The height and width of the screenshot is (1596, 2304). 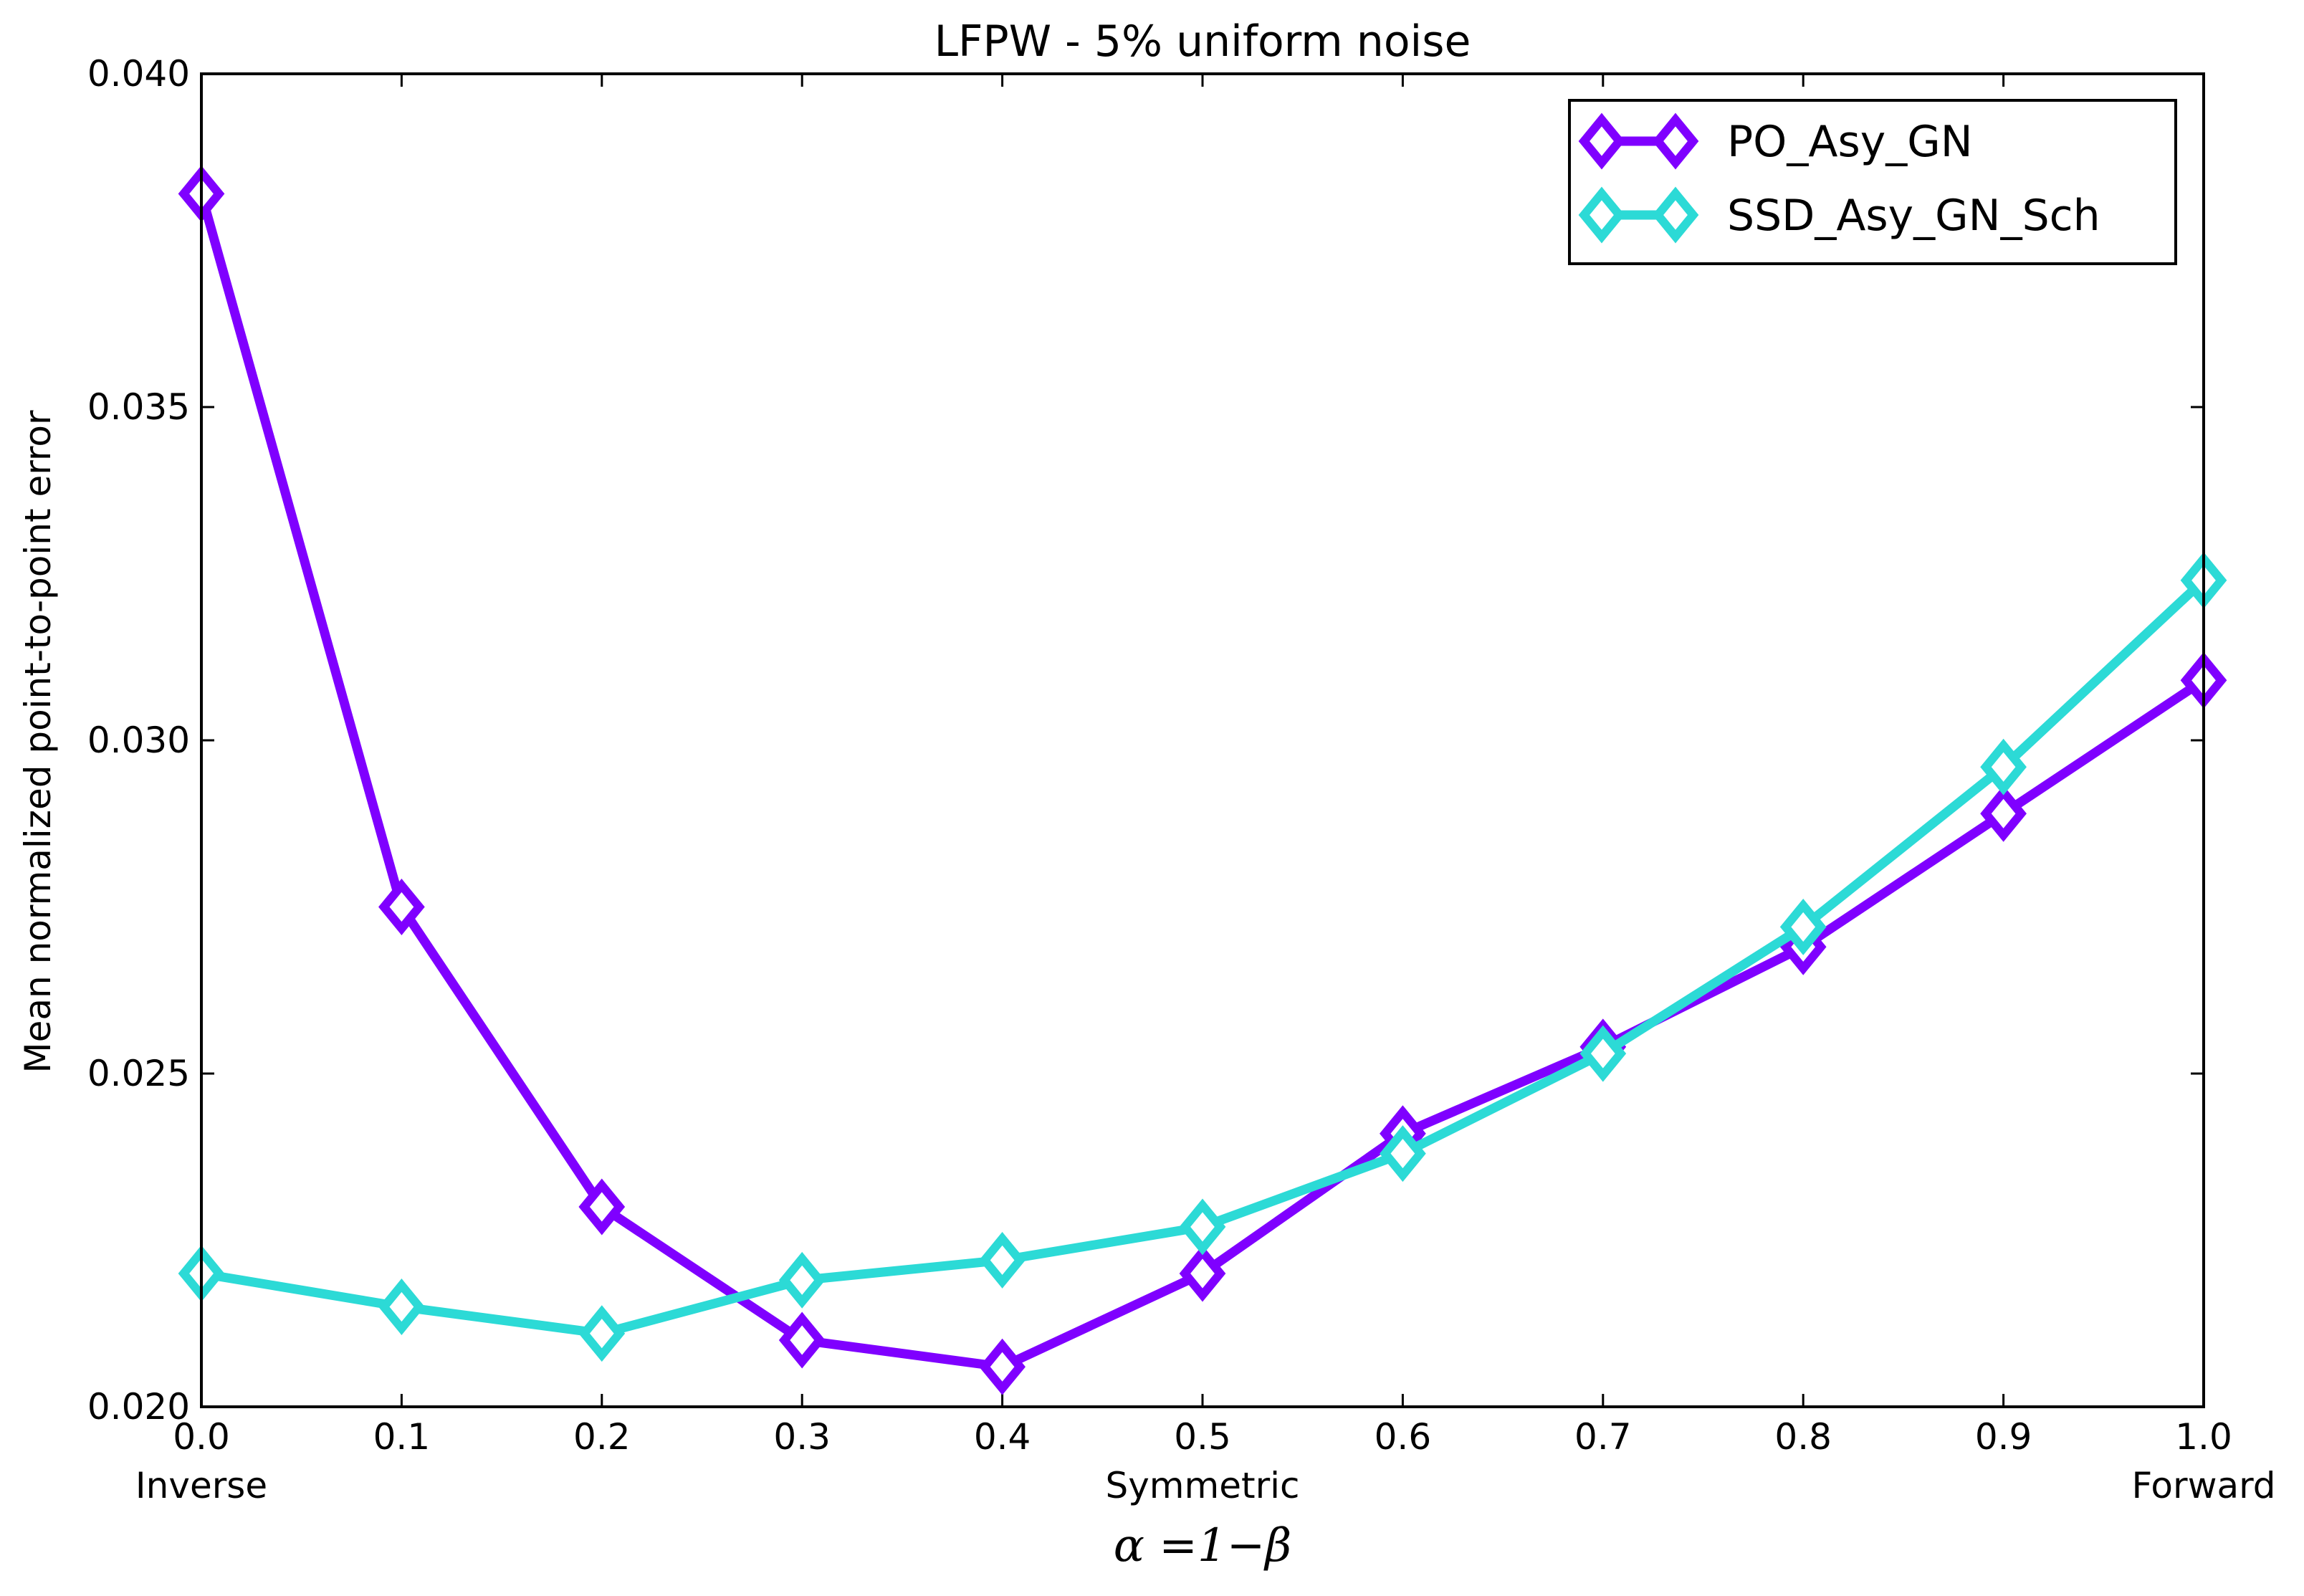 I want to click on chart-title: LFPW - 5% uniform noise, so click(x=1202, y=41).